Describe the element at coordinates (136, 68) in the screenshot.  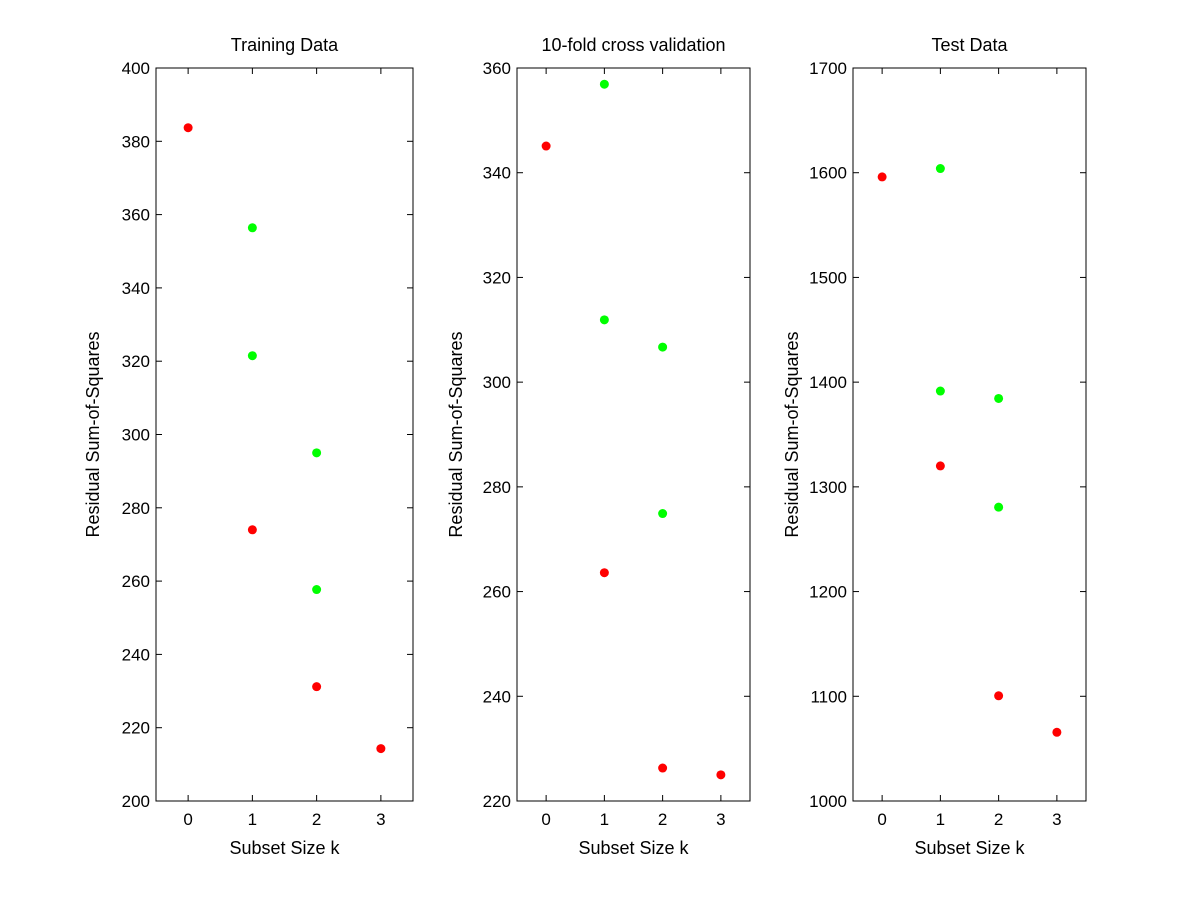
I see `y-tick-label: 400` at that location.